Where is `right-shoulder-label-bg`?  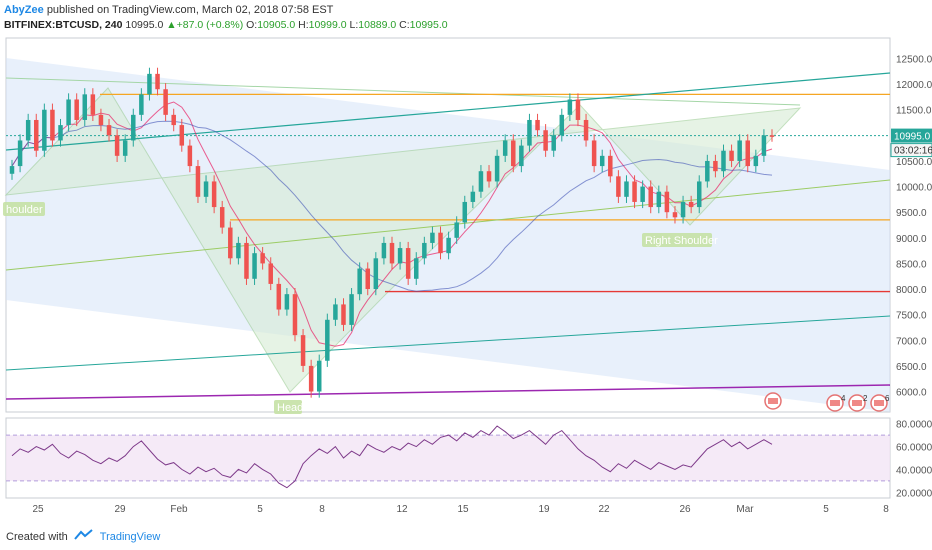 right-shoulder-label-bg is located at coordinates (677, 240).